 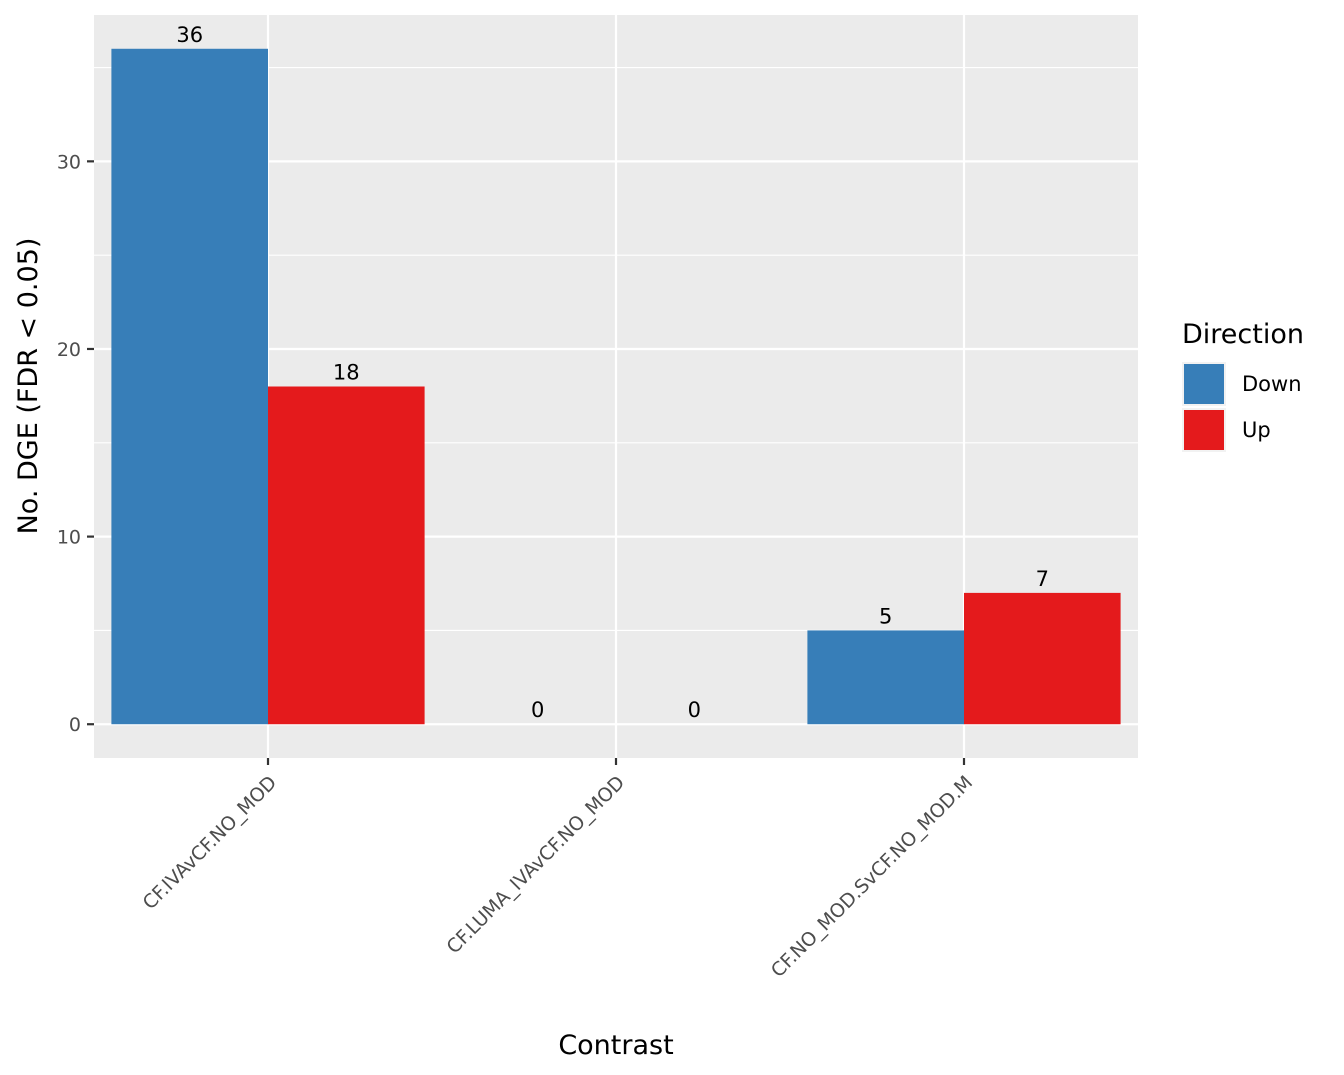 What do you see at coordinates (1042, 579) in the screenshot?
I see `bar-value-label: 7` at bounding box center [1042, 579].